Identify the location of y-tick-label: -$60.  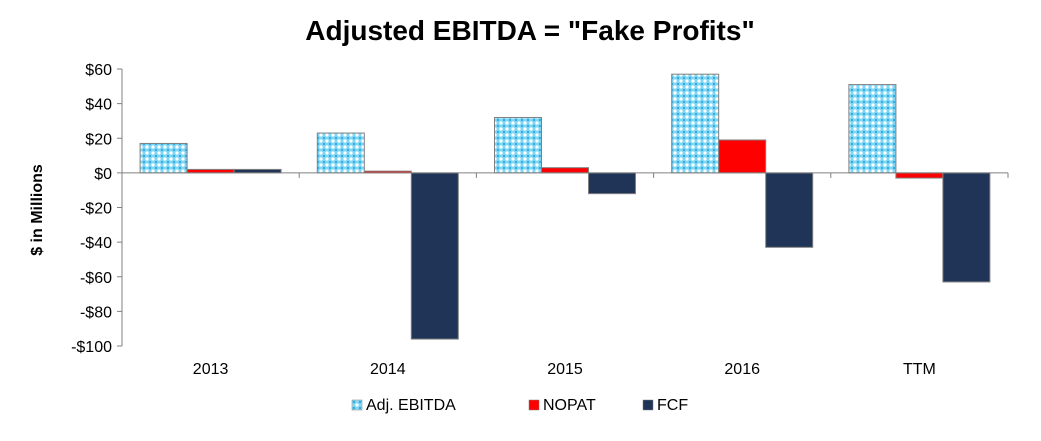
(96, 278).